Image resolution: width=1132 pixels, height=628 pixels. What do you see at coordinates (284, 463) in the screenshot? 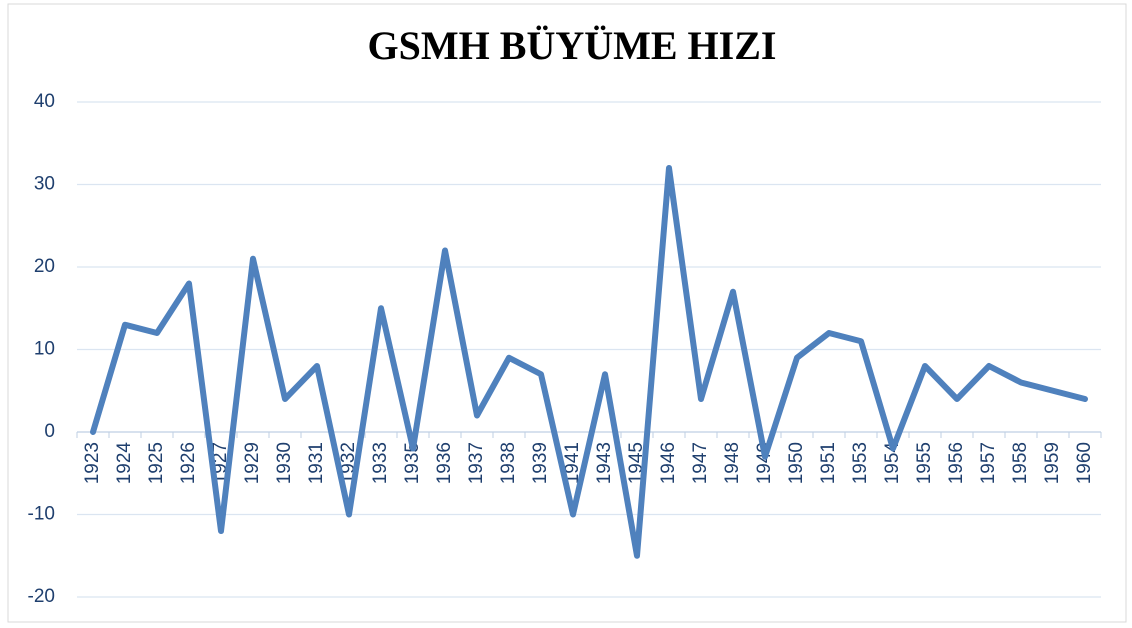
I see `x-tick-label: 1930` at bounding box center [284, 463].